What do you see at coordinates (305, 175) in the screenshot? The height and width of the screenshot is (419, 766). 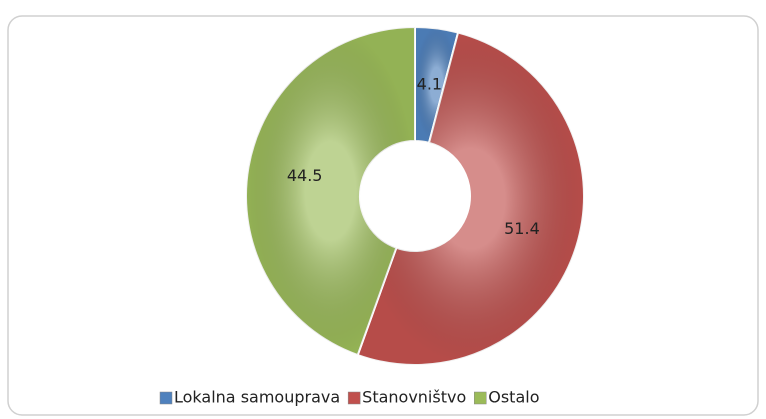 I see `data-label: 44.5` at bounding box center [305, 175].